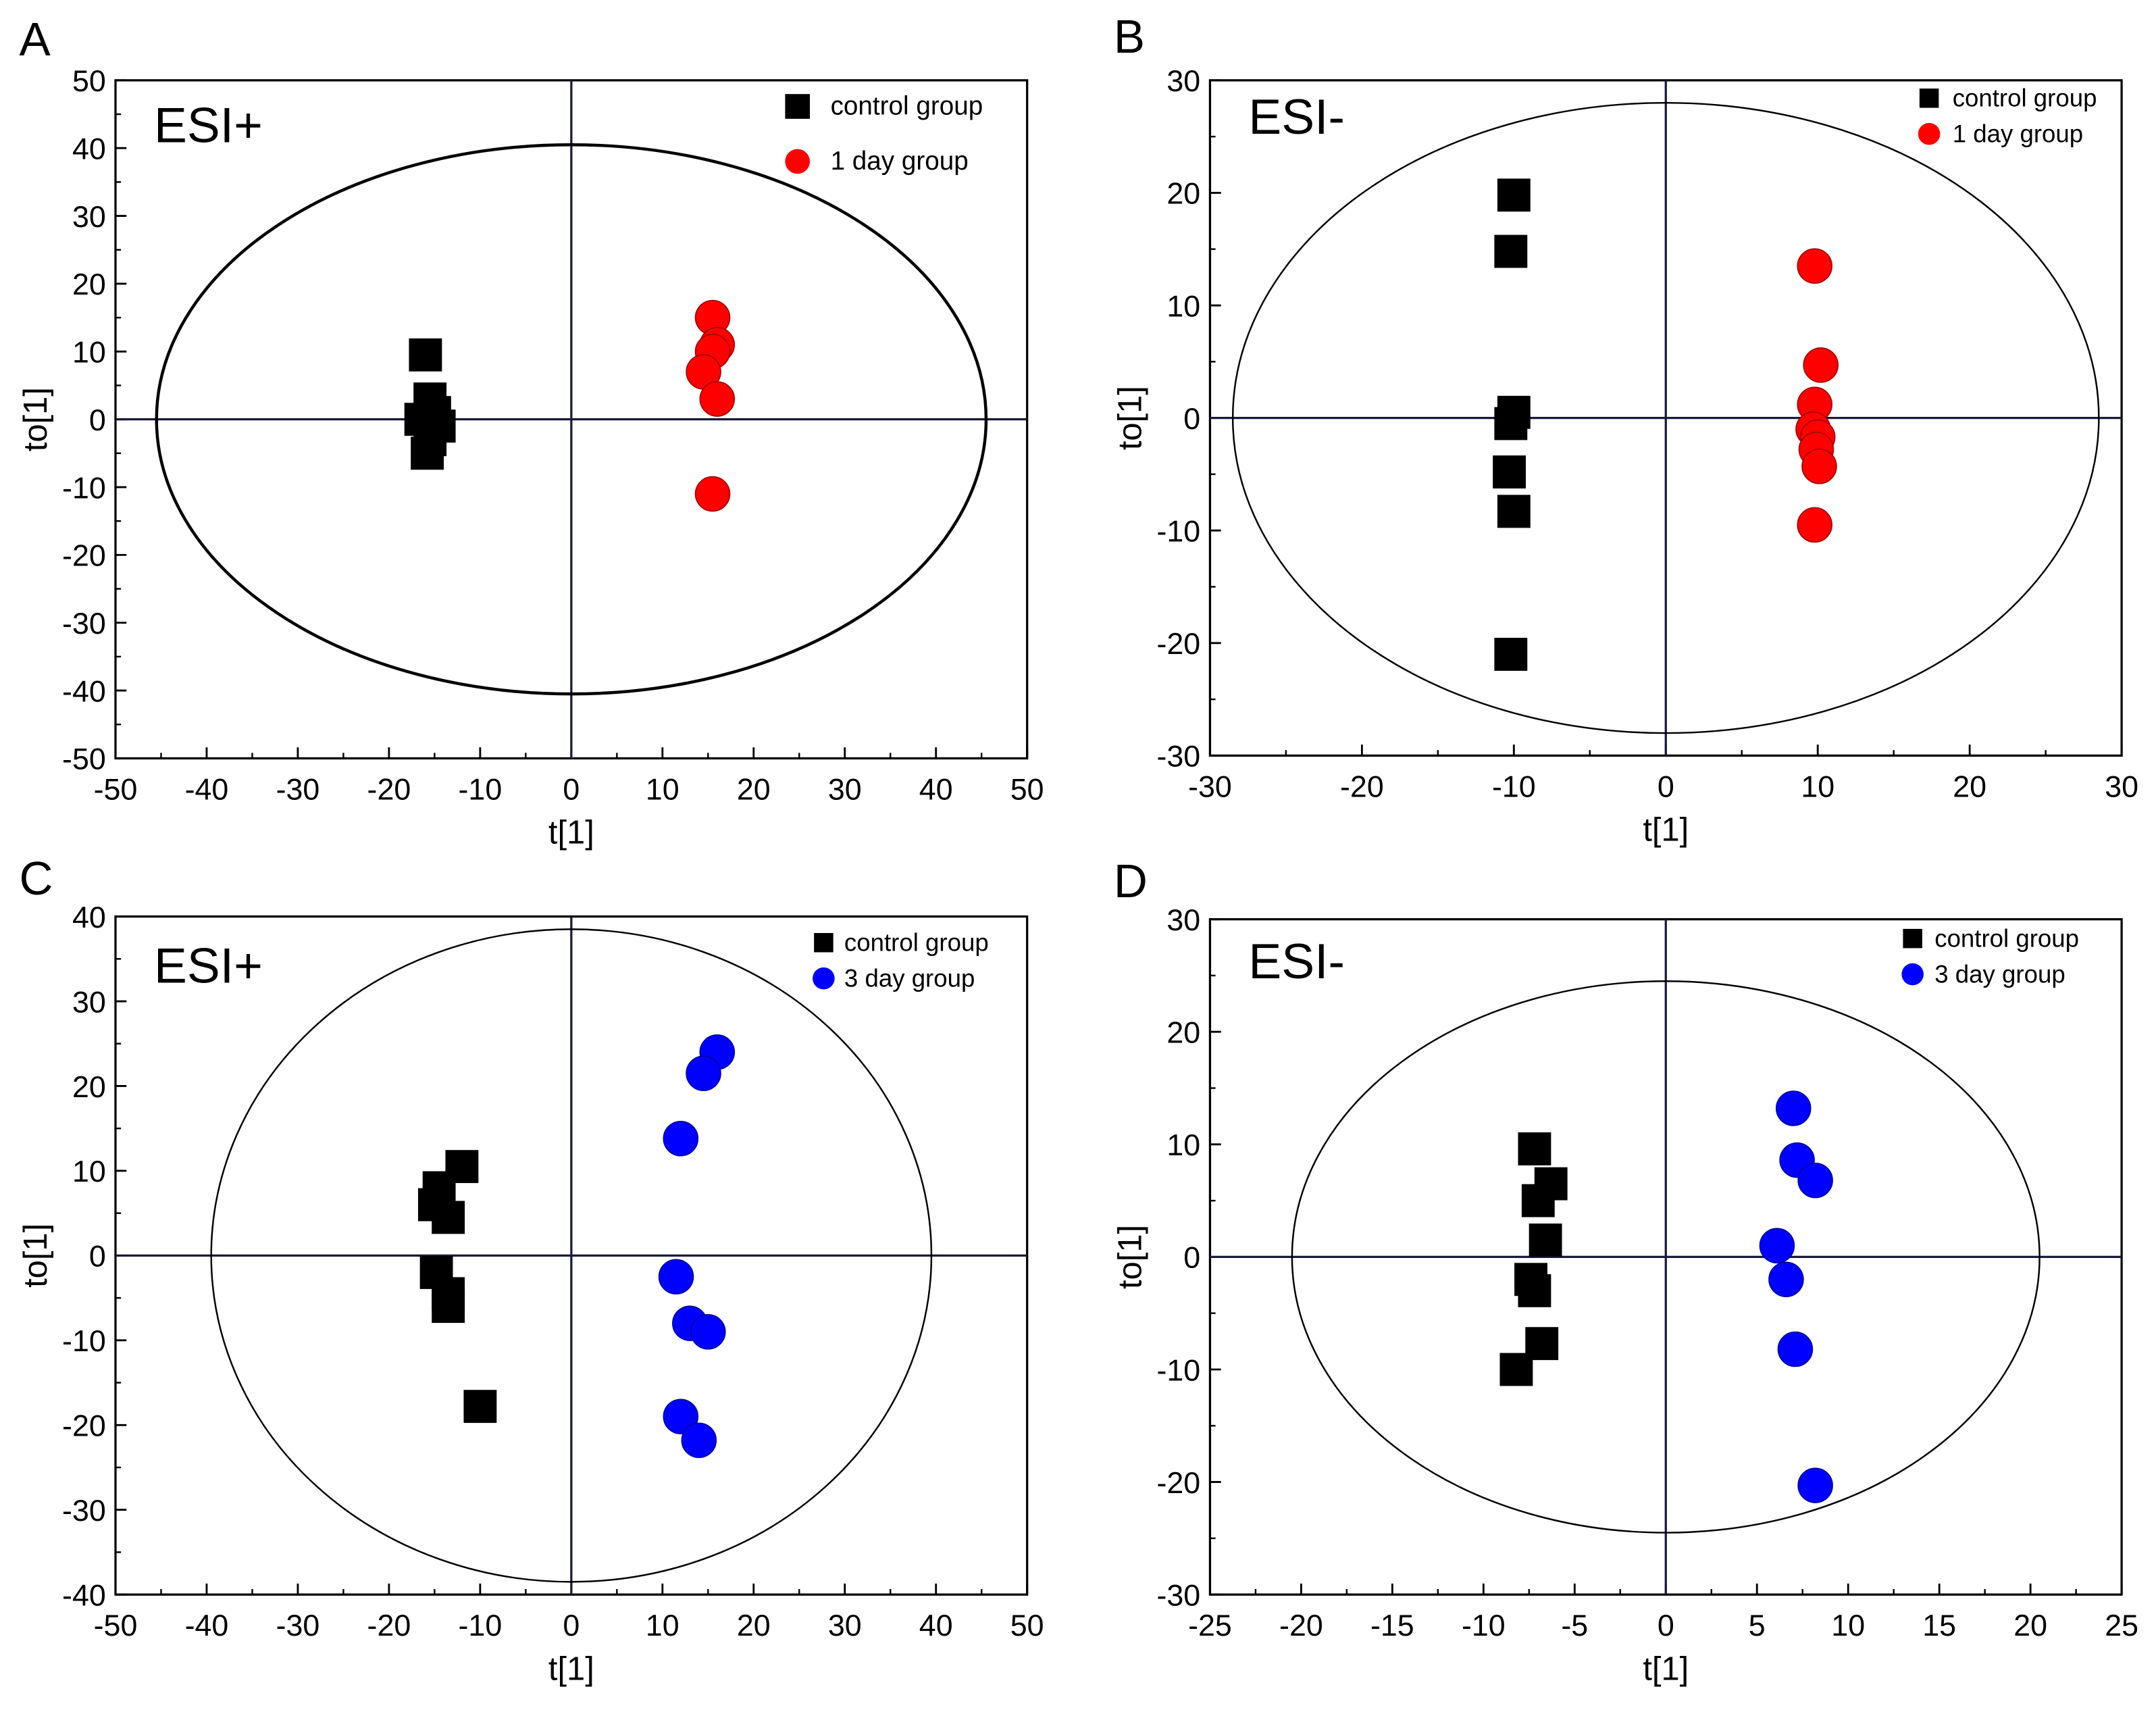 The height and width of the screenshot is (1712, 2156). Describe the element at coordinates (36, 879) in the screenshot. I see `panel-label: C` at that location.